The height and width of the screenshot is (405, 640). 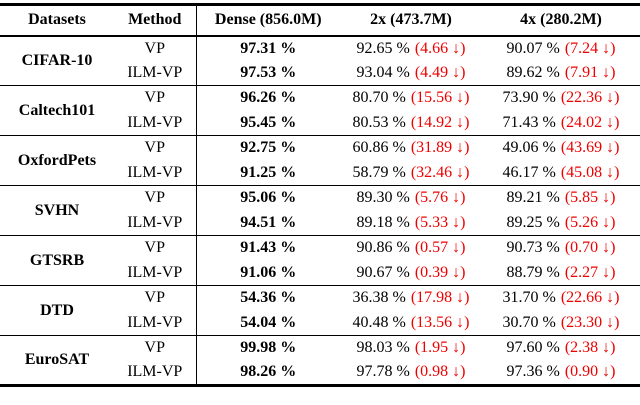 I want to click on 2x-drop: (14.92 ↓), so click(x=440, y=122).